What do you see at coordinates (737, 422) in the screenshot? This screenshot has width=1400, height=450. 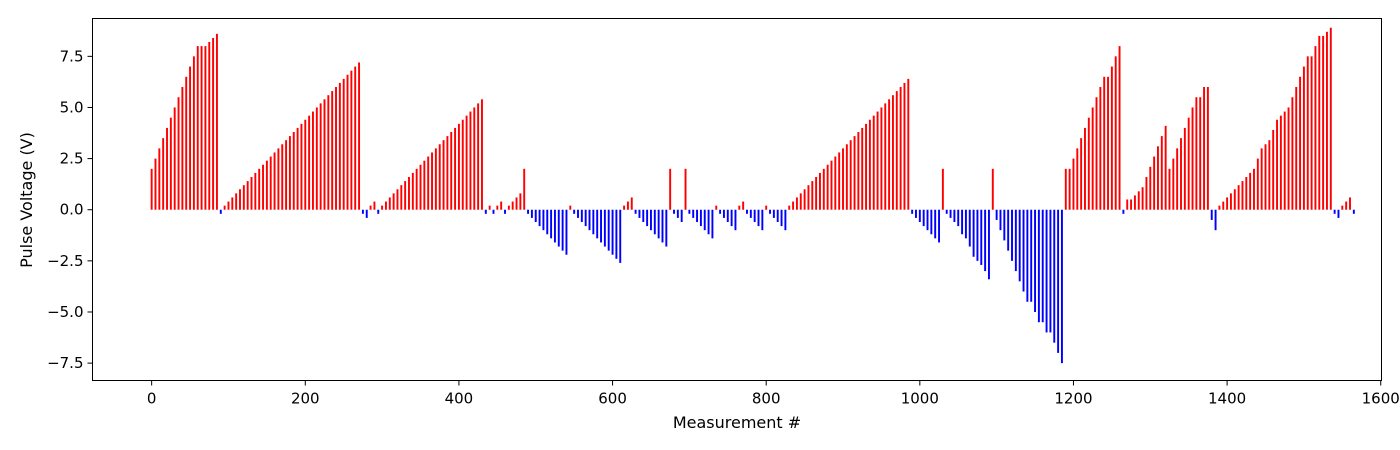 I see `x-axis-label: Measurement #` at bounding box center [737, 422].